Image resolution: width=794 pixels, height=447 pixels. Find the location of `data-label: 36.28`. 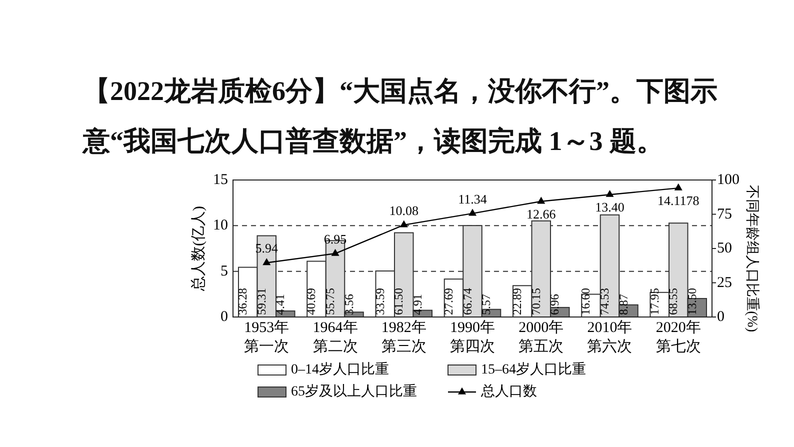

data-label: 36.28 is located at coordinates (243, 301).